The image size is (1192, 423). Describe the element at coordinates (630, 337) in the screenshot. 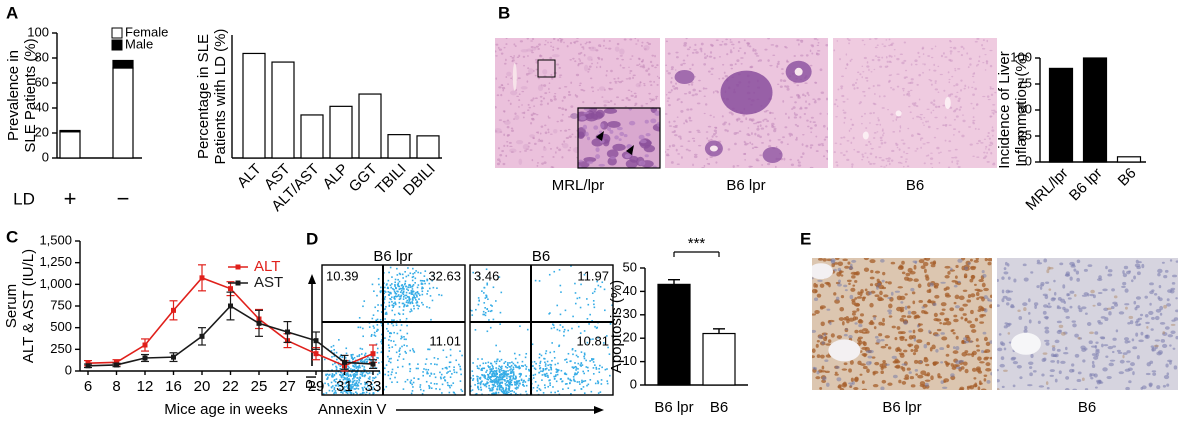

I see `y-tick-label: 20` at that location.